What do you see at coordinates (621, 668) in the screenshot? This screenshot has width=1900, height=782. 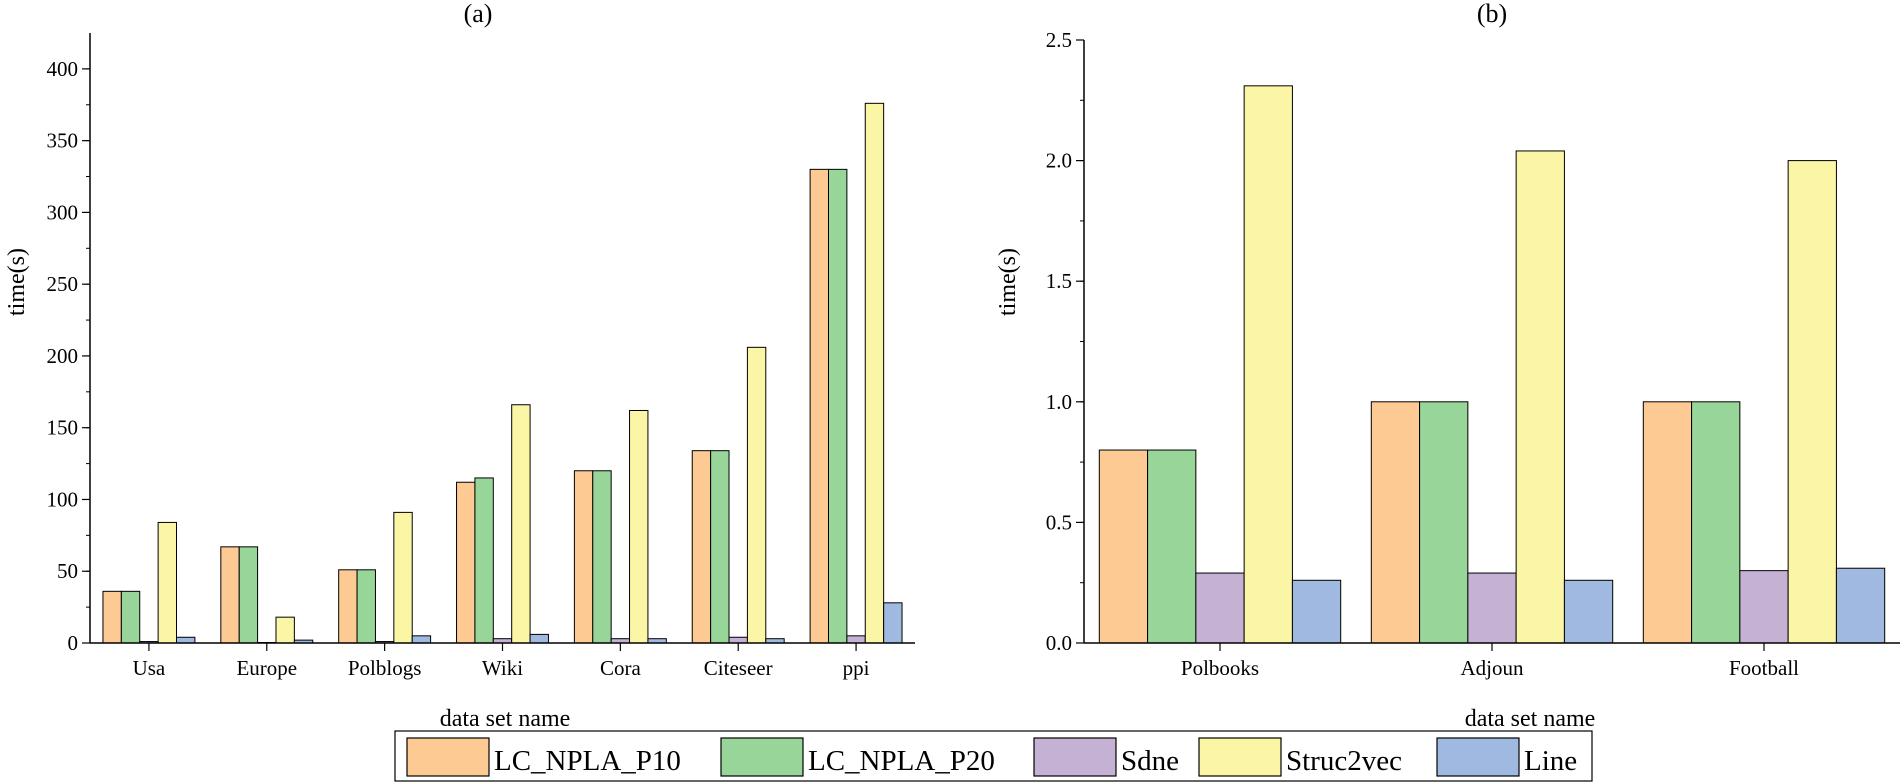 I see `x-tick-label-cora: Cora` at bounding box center [621, 668].